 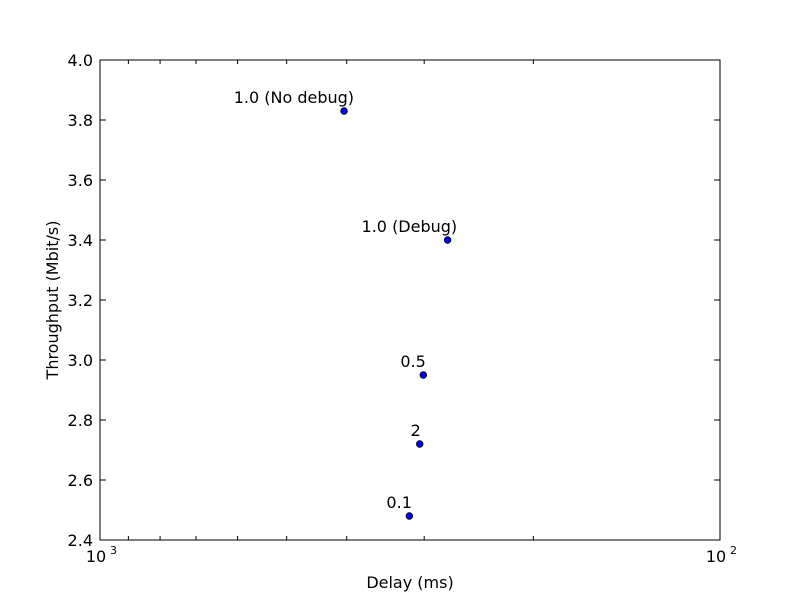 I want to click on x-axis-label: Delay (ms), so click(x=409, y=582).